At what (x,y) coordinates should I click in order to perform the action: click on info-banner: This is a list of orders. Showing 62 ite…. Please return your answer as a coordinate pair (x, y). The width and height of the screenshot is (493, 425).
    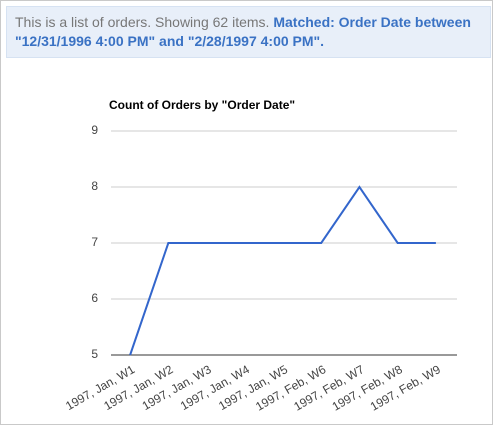
    Looking at the image, I should click on (248, 32).